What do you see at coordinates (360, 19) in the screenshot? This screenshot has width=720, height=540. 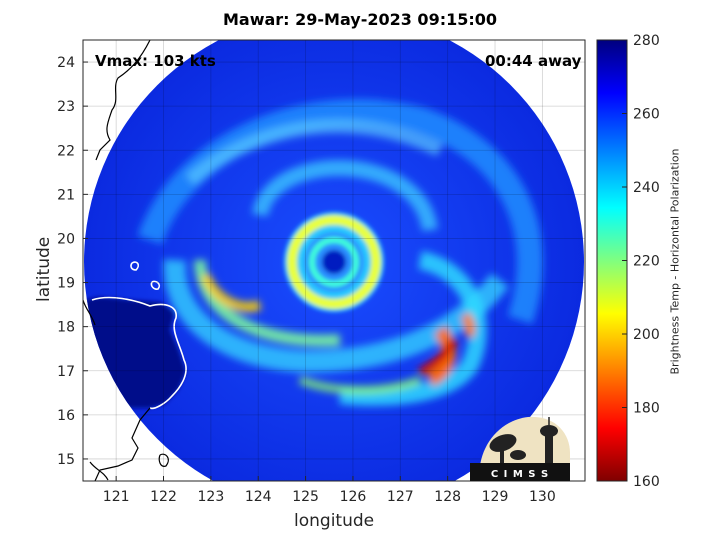 I see `map-title: Mawar: 29-May-2023 09:15:00` at bounding box center [360, 19].